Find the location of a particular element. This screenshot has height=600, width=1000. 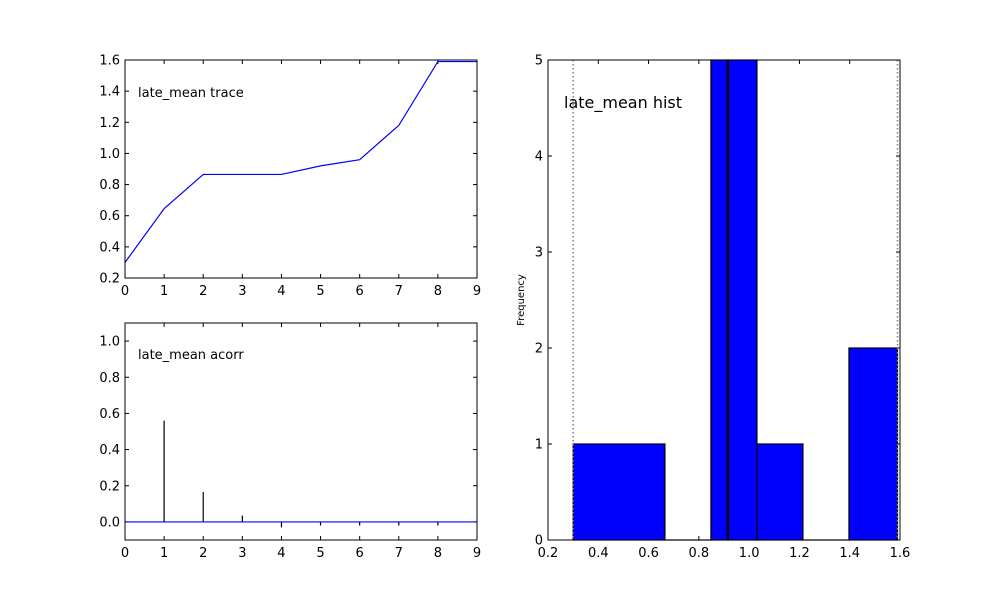

trace-ytick-label: 0.8 is located at coordinates (109, 185).